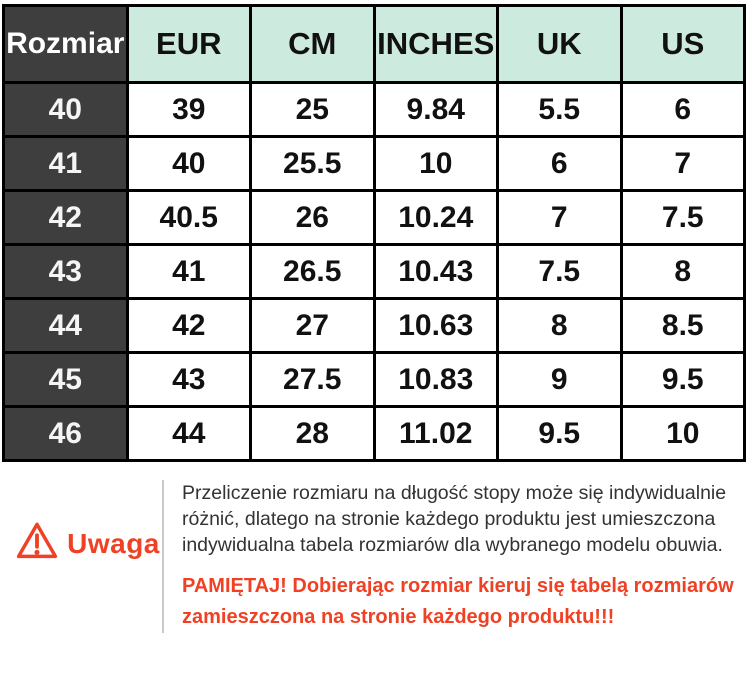  Describe the element at coordinates (188, 163) in the screenshot. I see `cell-eur: 40` at that location.